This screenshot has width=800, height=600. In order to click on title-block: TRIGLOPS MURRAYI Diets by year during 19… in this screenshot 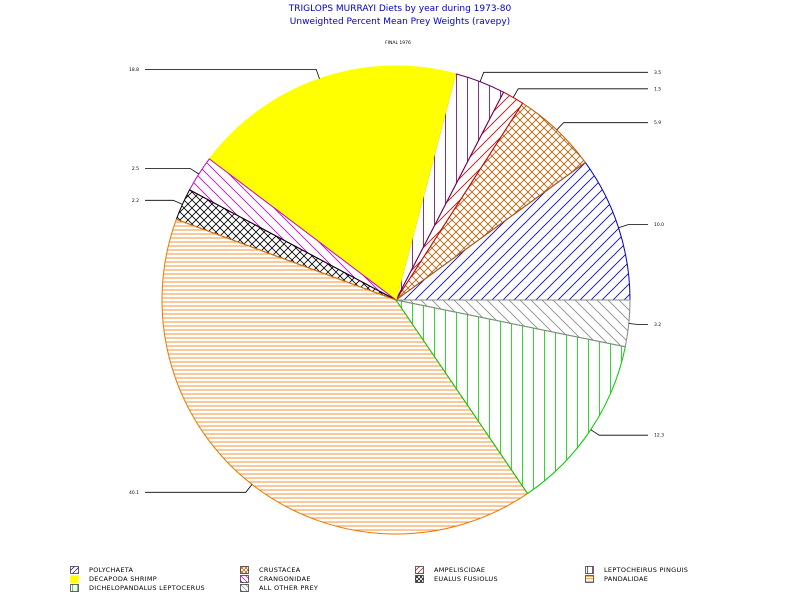, I will do `click(400, 16)`.